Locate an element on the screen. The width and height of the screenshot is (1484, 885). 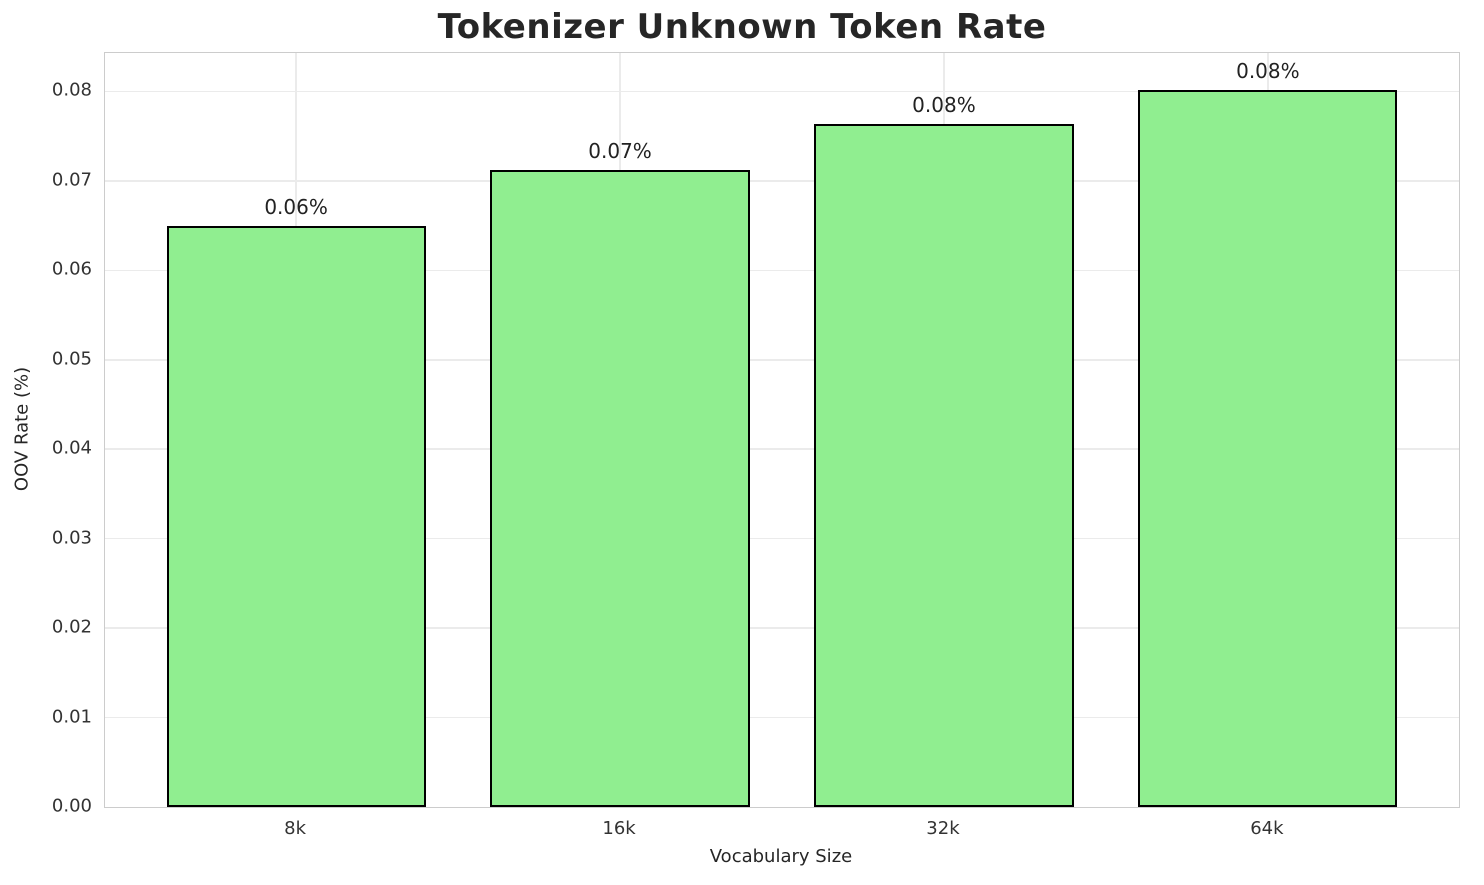
bar-64k is located at coordinates (1268, 448).